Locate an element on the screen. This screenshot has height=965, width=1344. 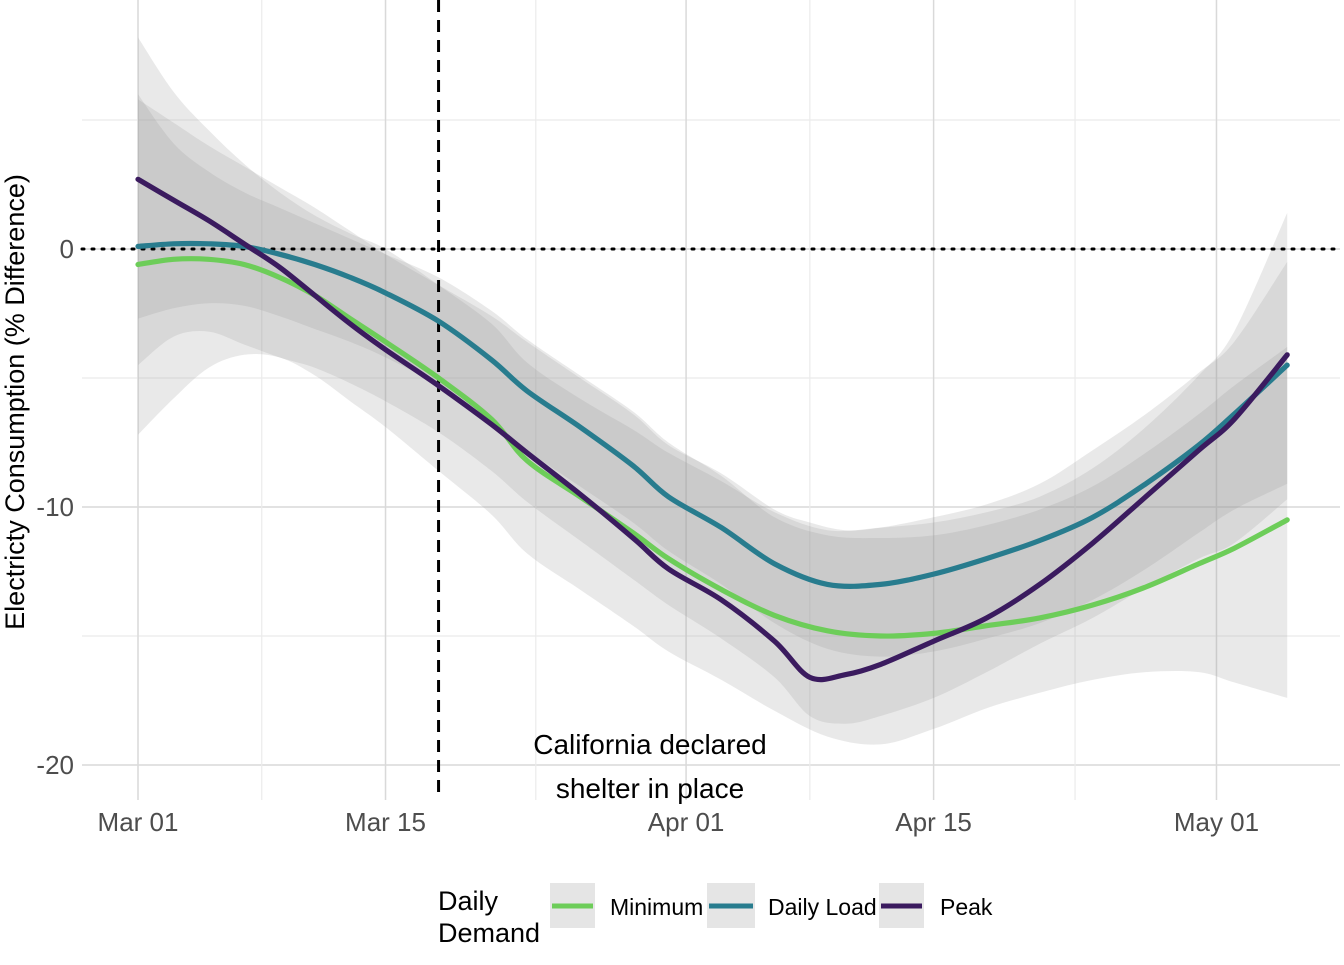
y-tick-label: 0 is located at coordinates (67, 249).